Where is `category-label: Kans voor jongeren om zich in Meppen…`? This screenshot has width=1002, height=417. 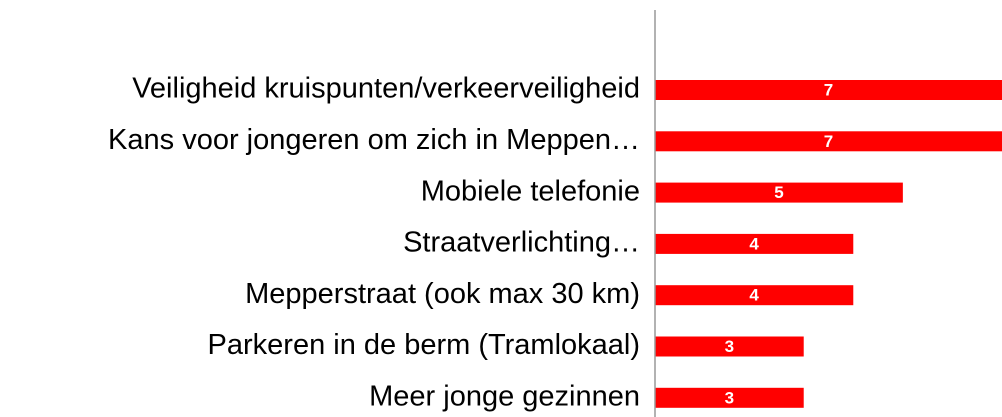
category-label: Kans voor jongeren om zich in Meppen… is located at coordinates (374, 140).